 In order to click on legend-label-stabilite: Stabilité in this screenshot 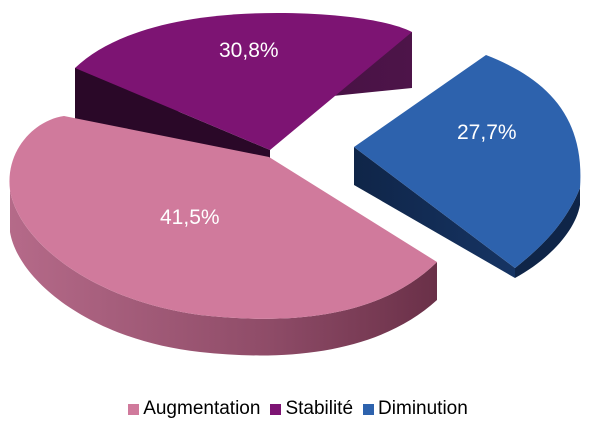, I will do `click(319, 408)`.